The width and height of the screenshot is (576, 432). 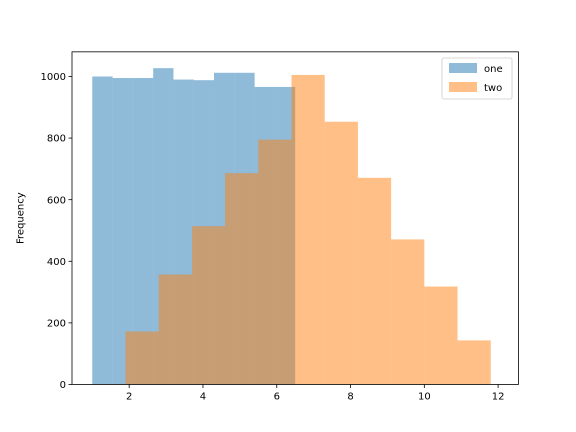 What do you see at coordinates (56, 231) in the screenshot?
I see `y-axis: 0 200 400 600 800 1000` at bounding box center [56, 231].